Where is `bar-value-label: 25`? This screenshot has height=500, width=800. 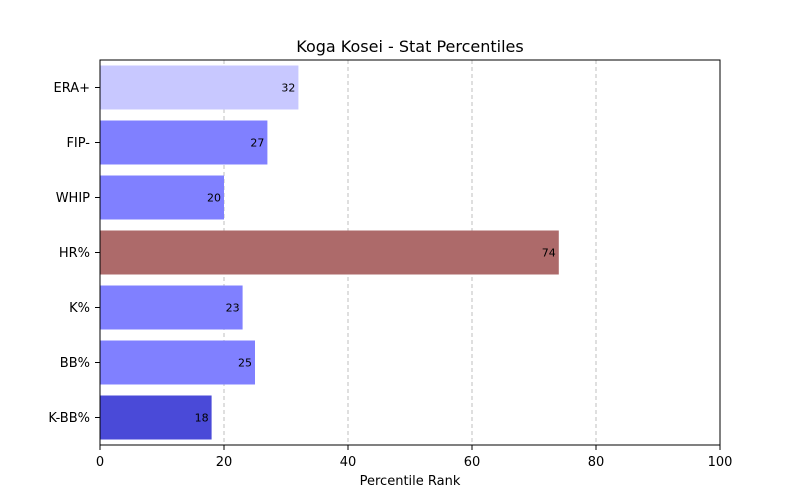
bar-value-label: 25 is located at coordinates (245, 363).